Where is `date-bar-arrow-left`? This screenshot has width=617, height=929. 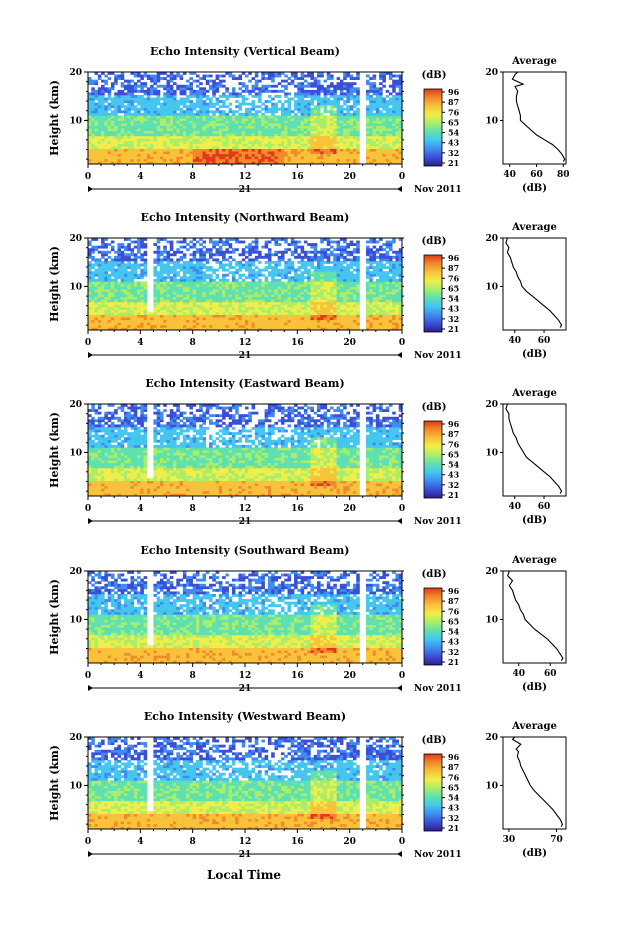 date-bar-arrow-left is located at coordinates (90, 688).